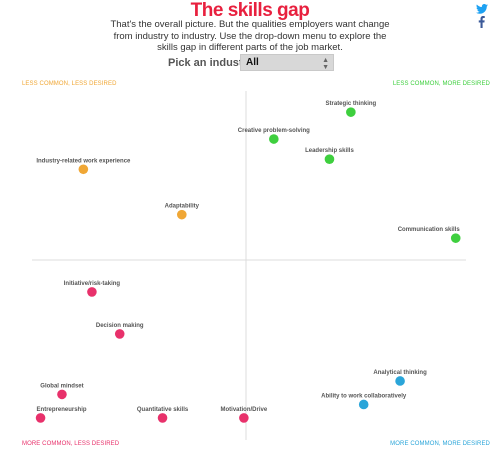  Describe the element at coordinates (429, 235) in the screenshot. I see `point-communication-skills: Communication skills` at that location.